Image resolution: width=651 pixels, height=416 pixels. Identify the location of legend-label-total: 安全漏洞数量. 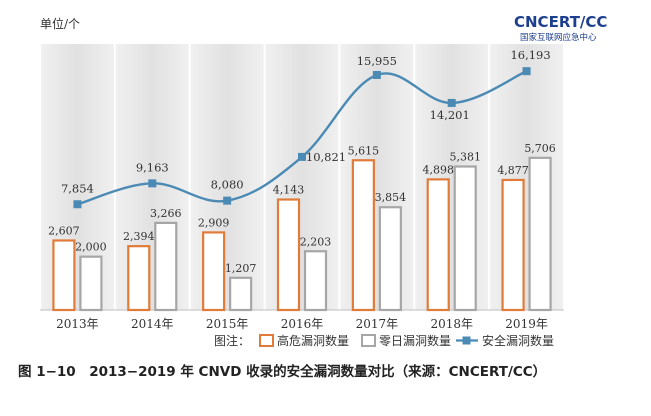
(518, 340).